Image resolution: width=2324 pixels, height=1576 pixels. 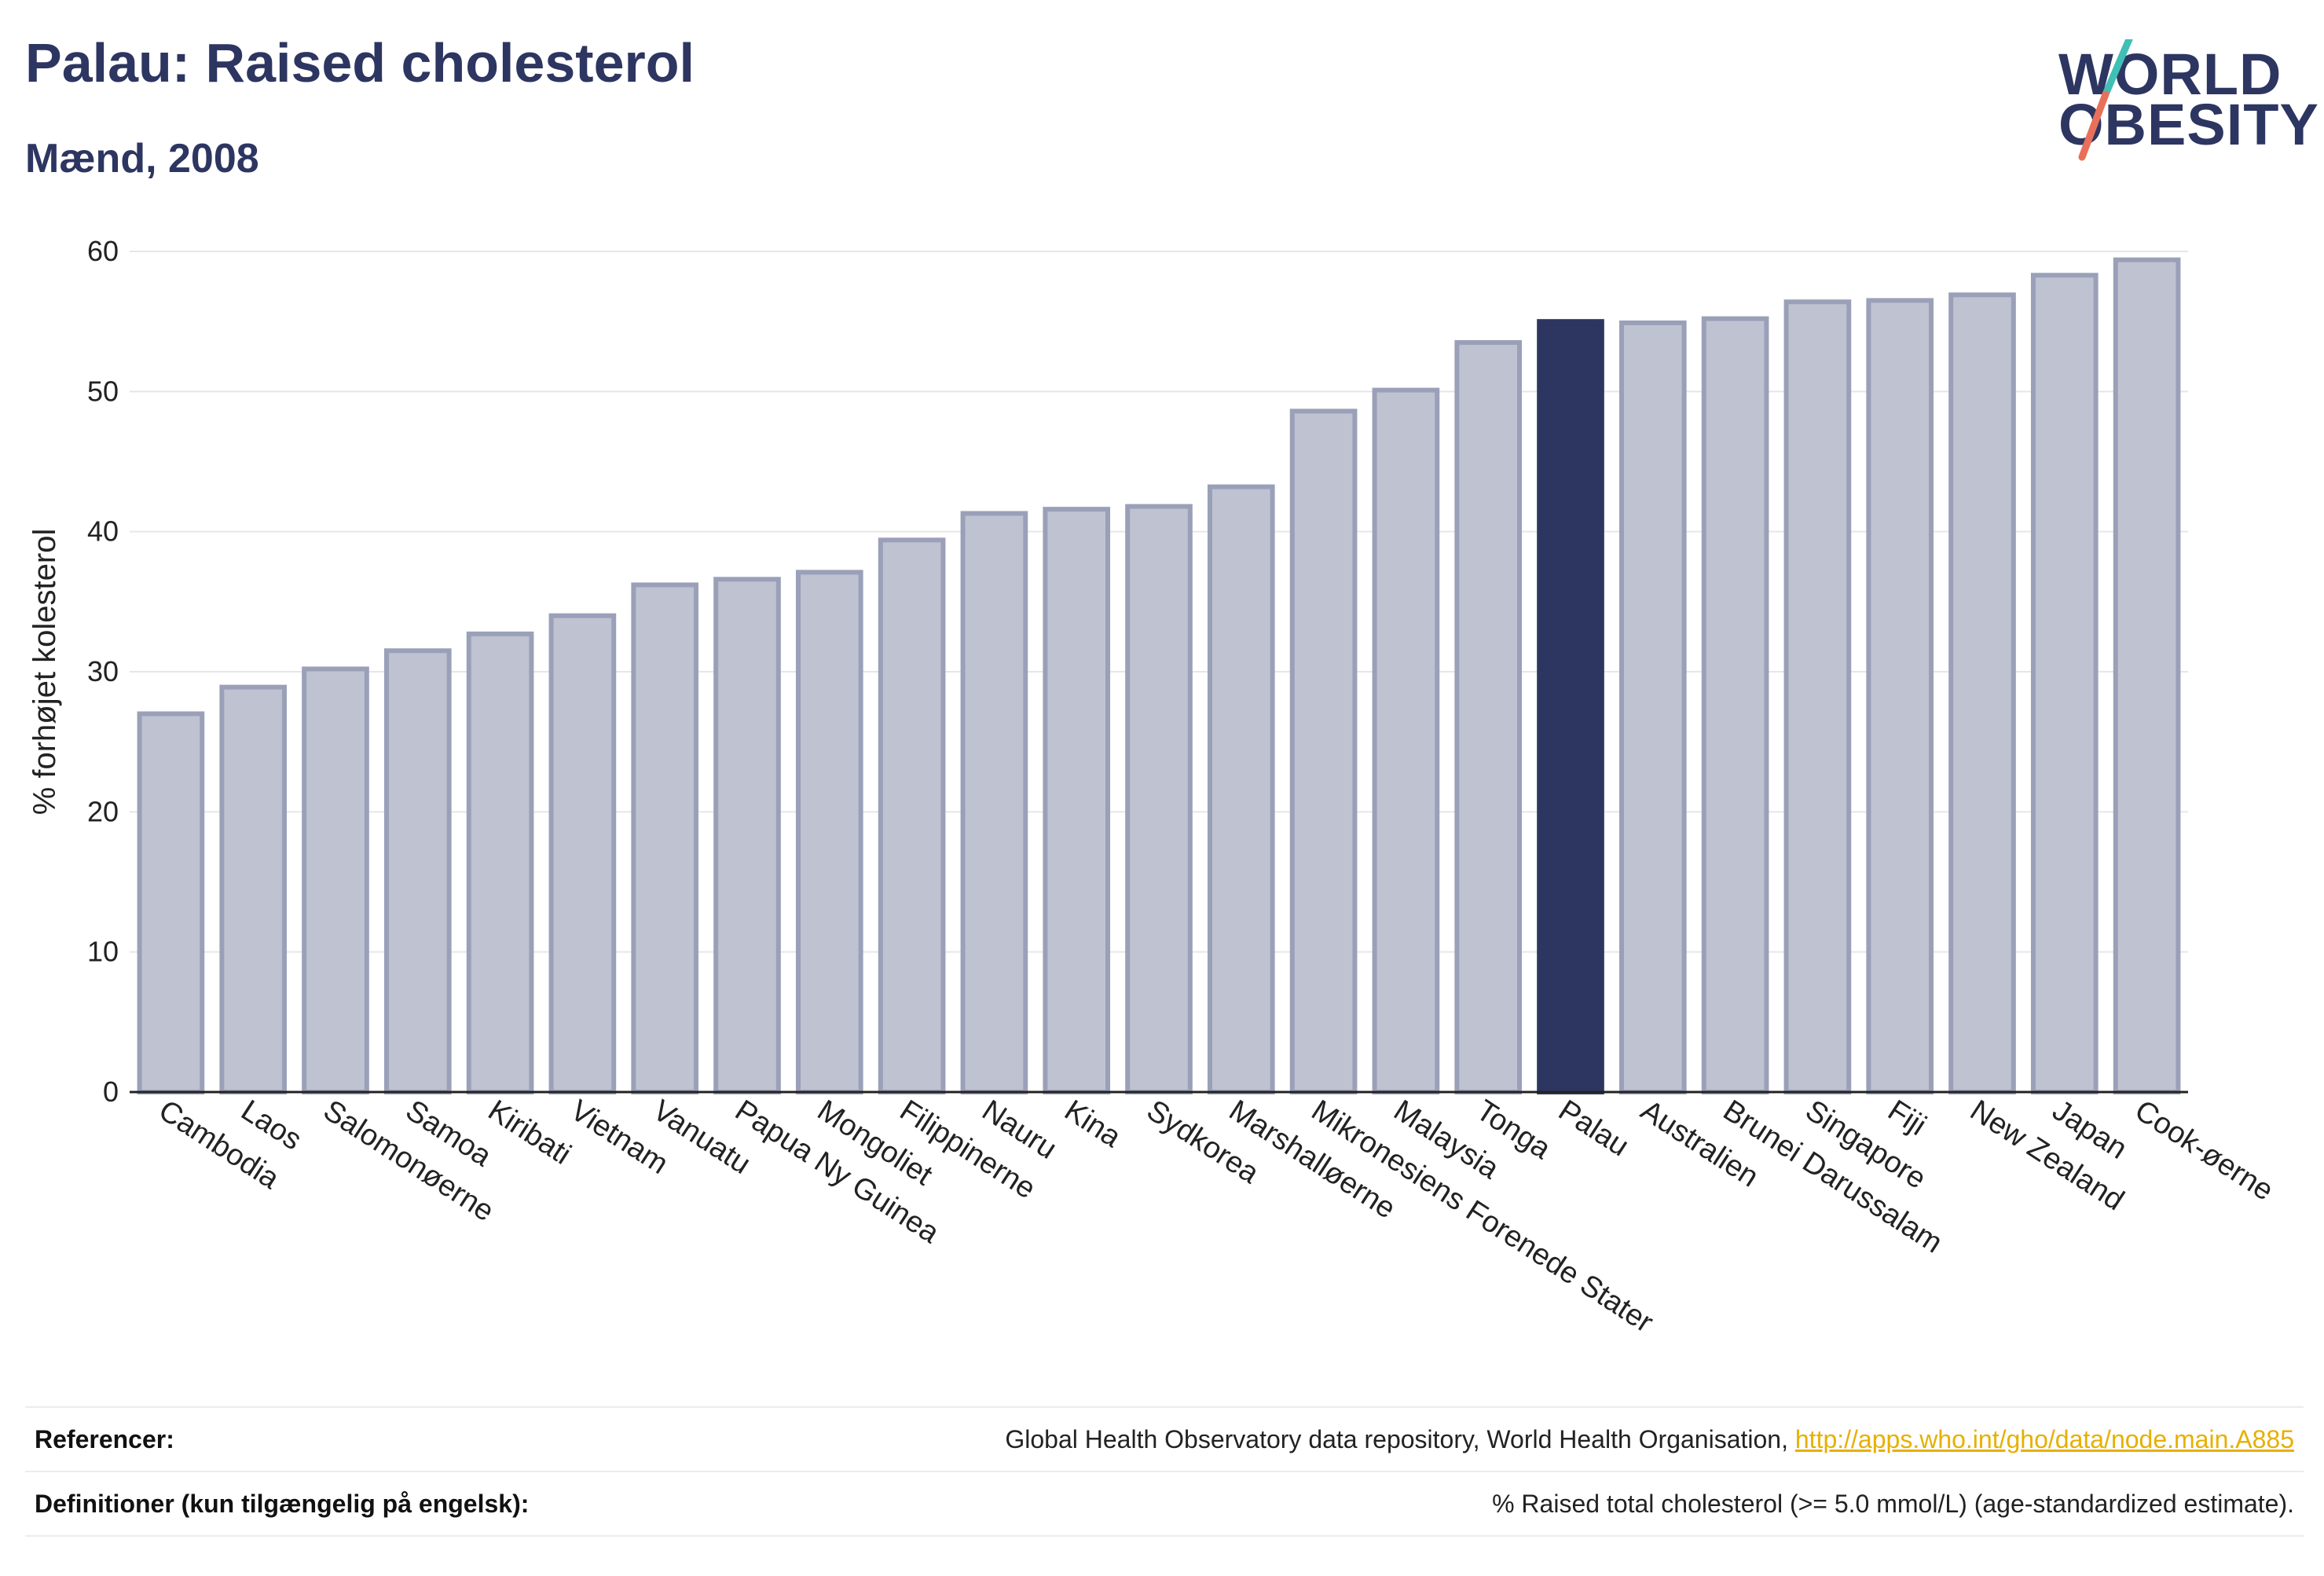 What do you see at coordinates (1593, 1128) in the screenshot?
I see `x-tick-label: Palau` at bounding box center [1593, 1128].